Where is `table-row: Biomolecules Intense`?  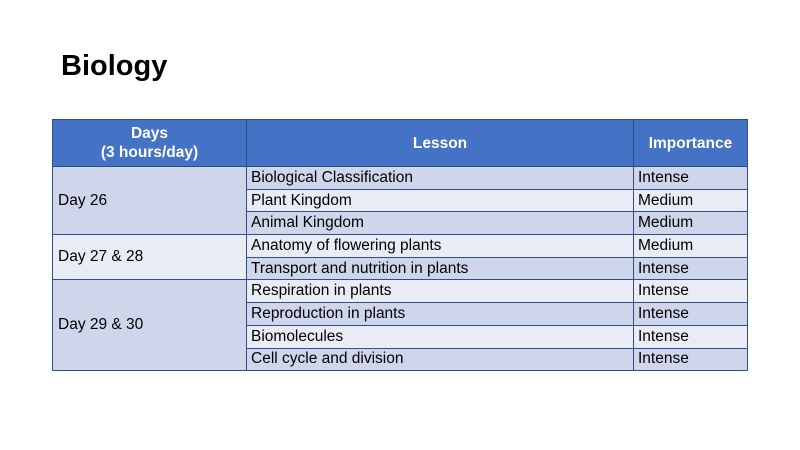
table-row: Biomolecules Intense is located at coordinates (400, 336).